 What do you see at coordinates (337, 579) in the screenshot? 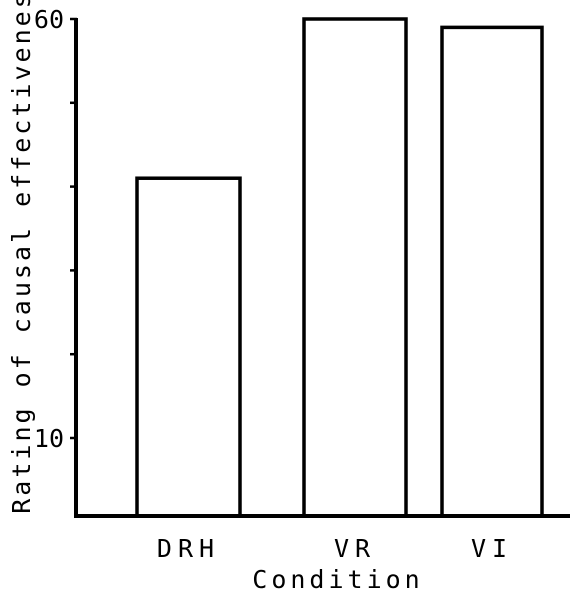
I see `x-axis-label: Condition` at bounding box center [337, 579].